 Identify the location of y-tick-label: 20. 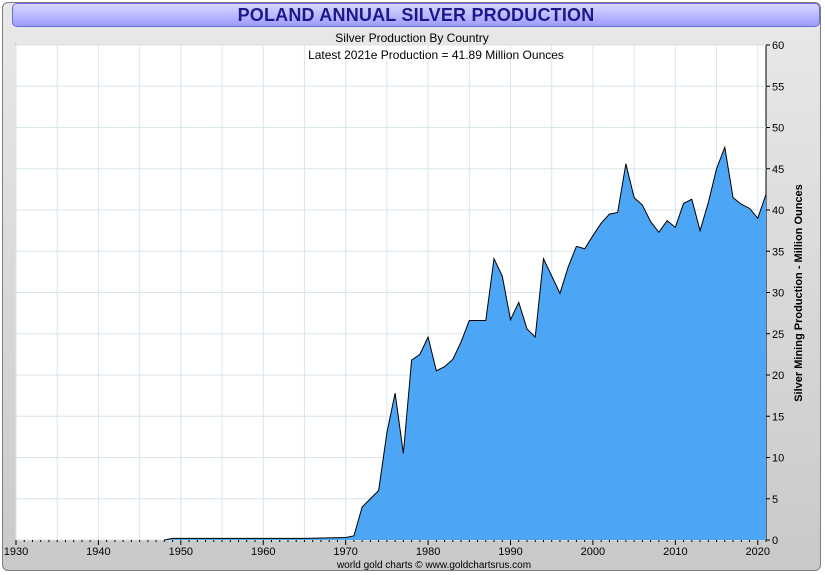
(778, 376).